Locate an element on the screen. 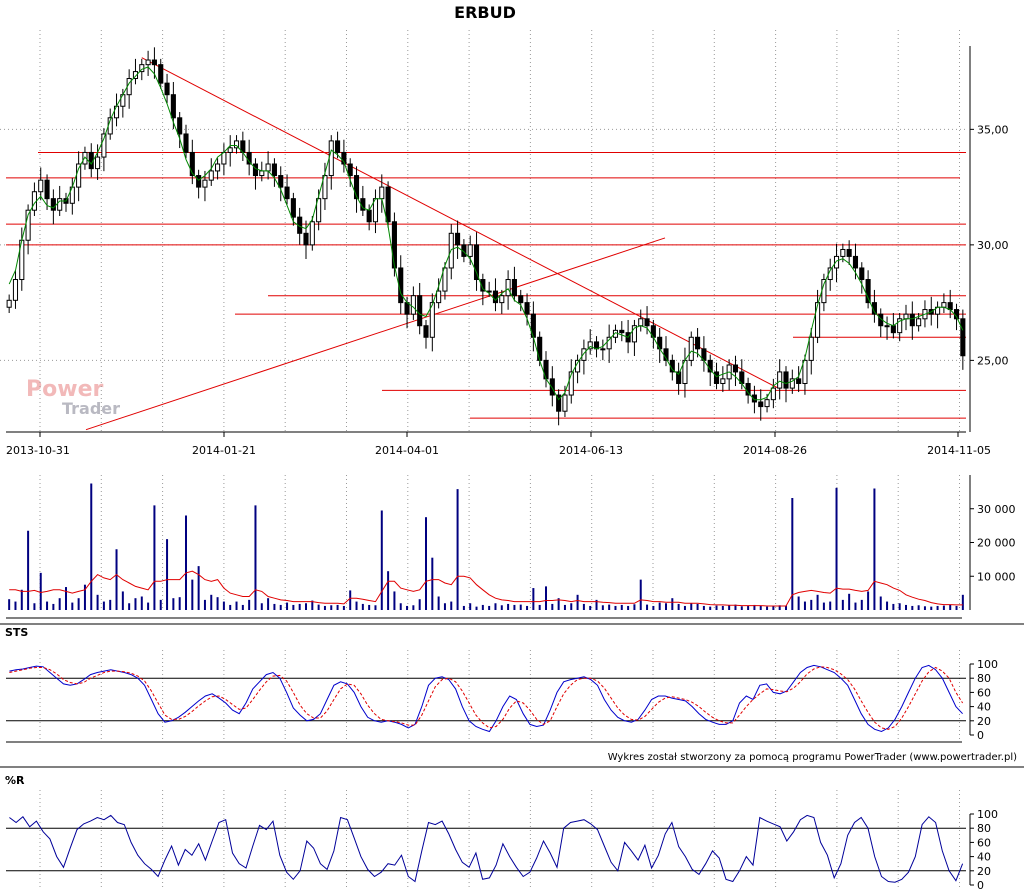  y-tick-label: 30 000 is located at coordinates (996, 509).